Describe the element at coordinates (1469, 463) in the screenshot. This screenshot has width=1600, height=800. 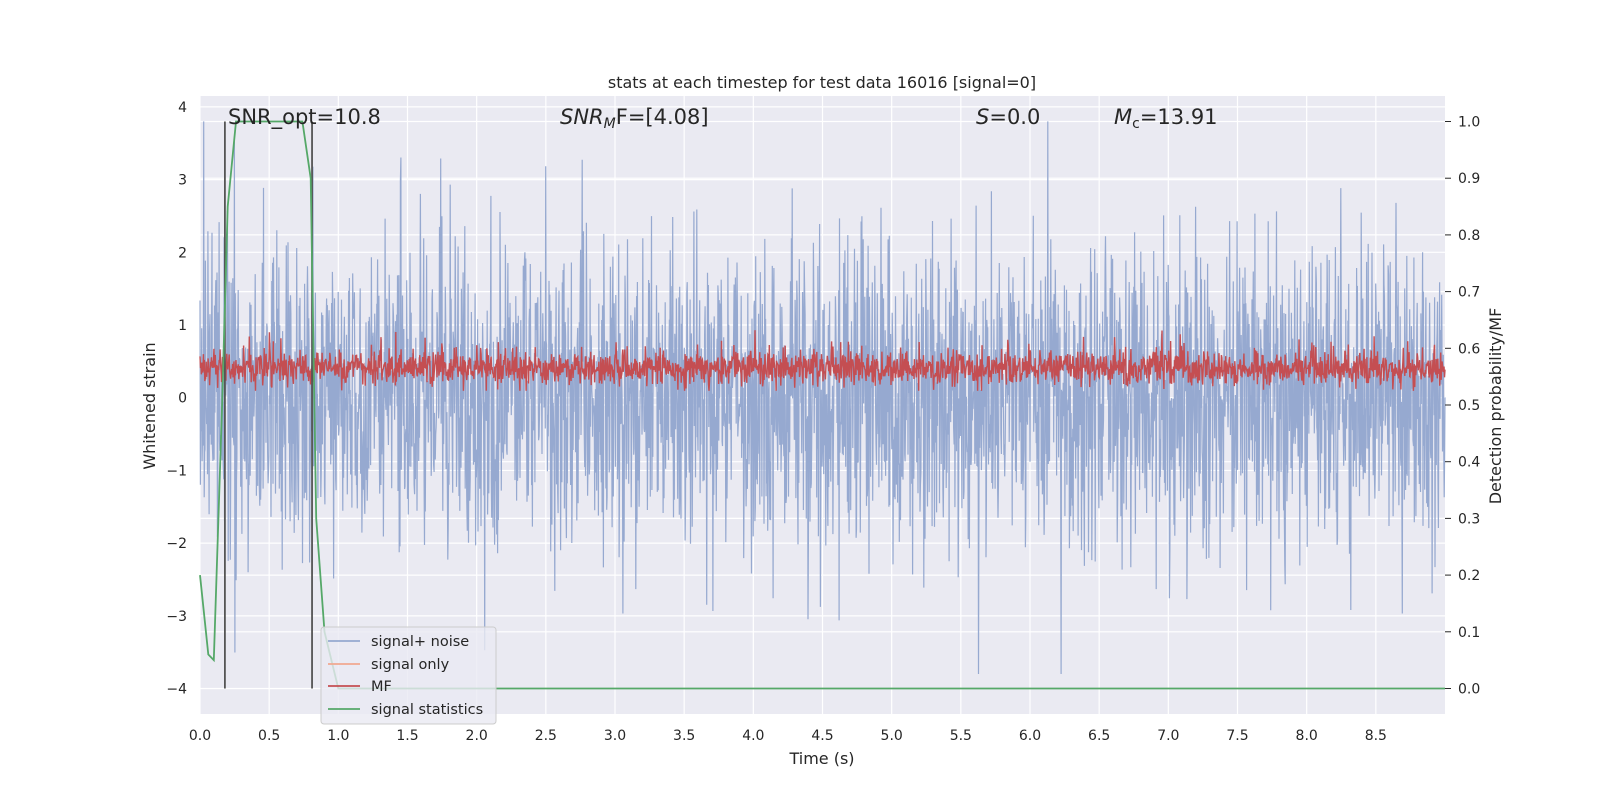
I see `y2-tick-label: 0.4` at that location.